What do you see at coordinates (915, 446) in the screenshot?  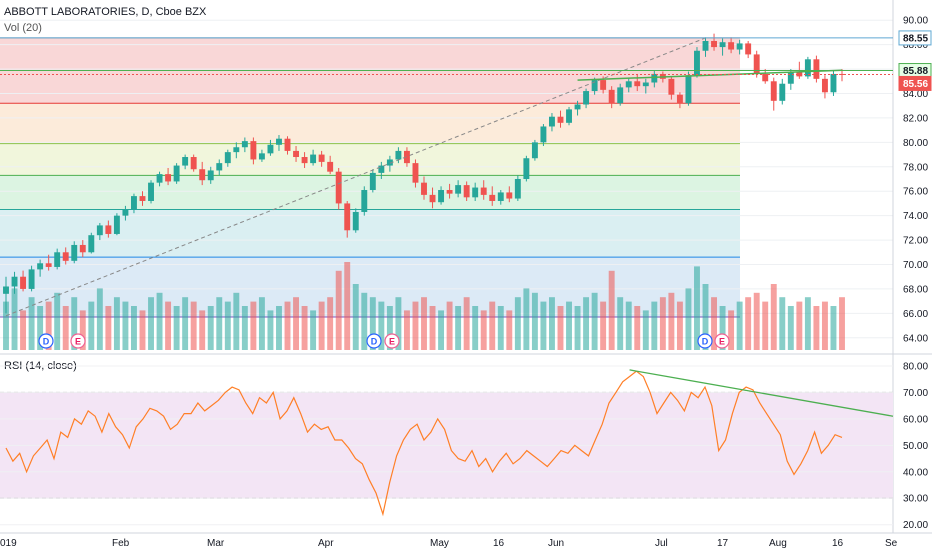 I see `rsi-tick-label: 50.00` at bounding box center [915, 446].